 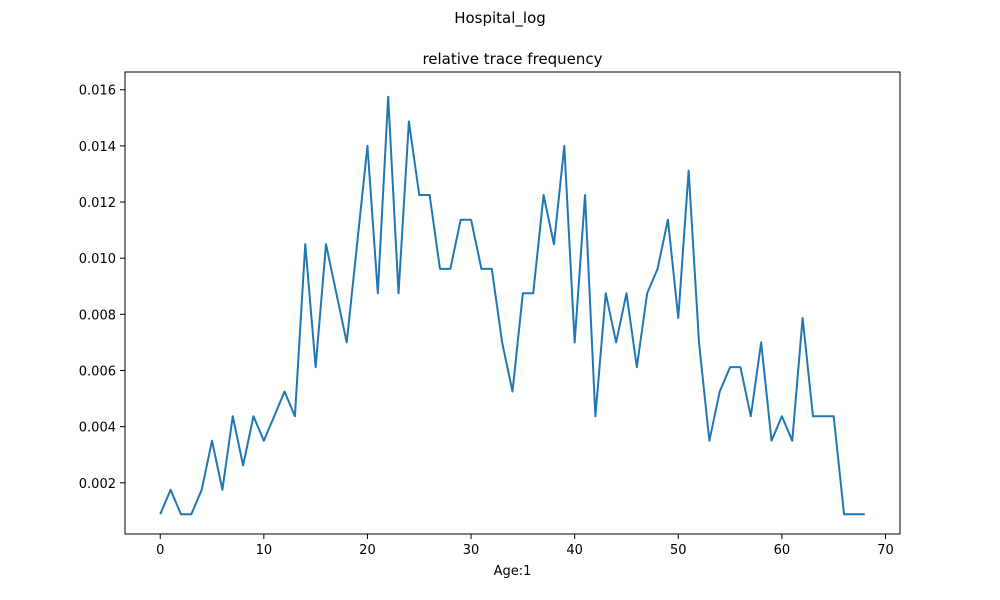 What do you see at coordinates (97, 91) in the screenshot?
I see `y-tick-label: 0.016` at bounding box center [97, 91].